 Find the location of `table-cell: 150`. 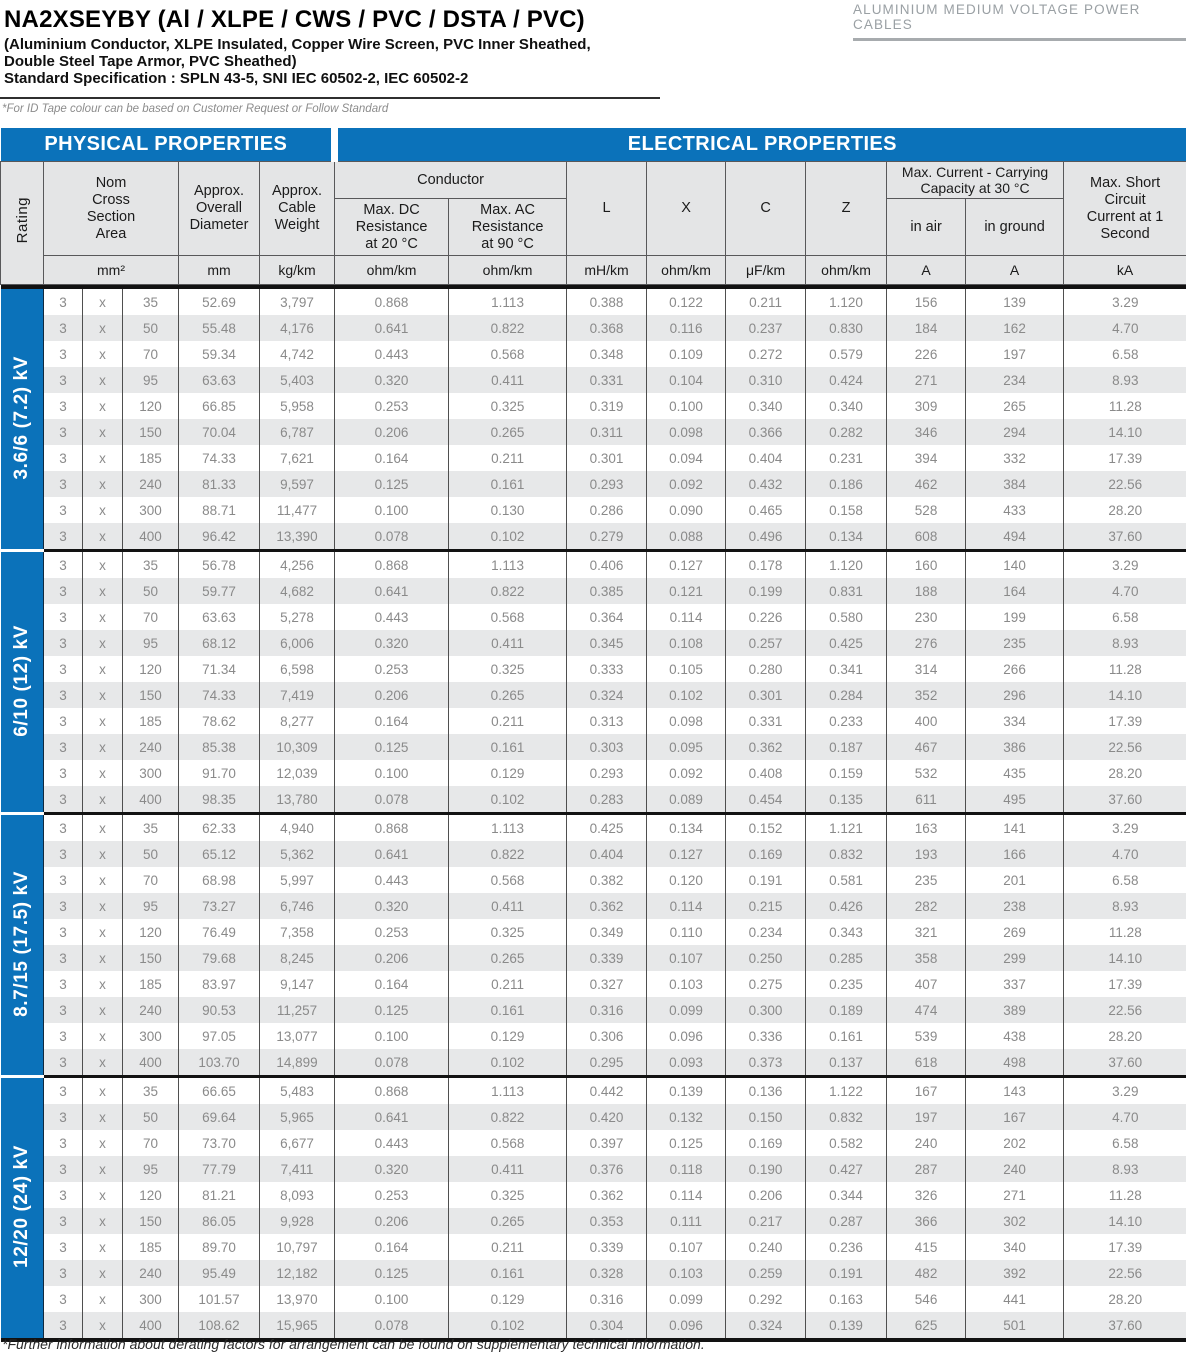

table-cell: 150 is located at coordinates (150, 432).